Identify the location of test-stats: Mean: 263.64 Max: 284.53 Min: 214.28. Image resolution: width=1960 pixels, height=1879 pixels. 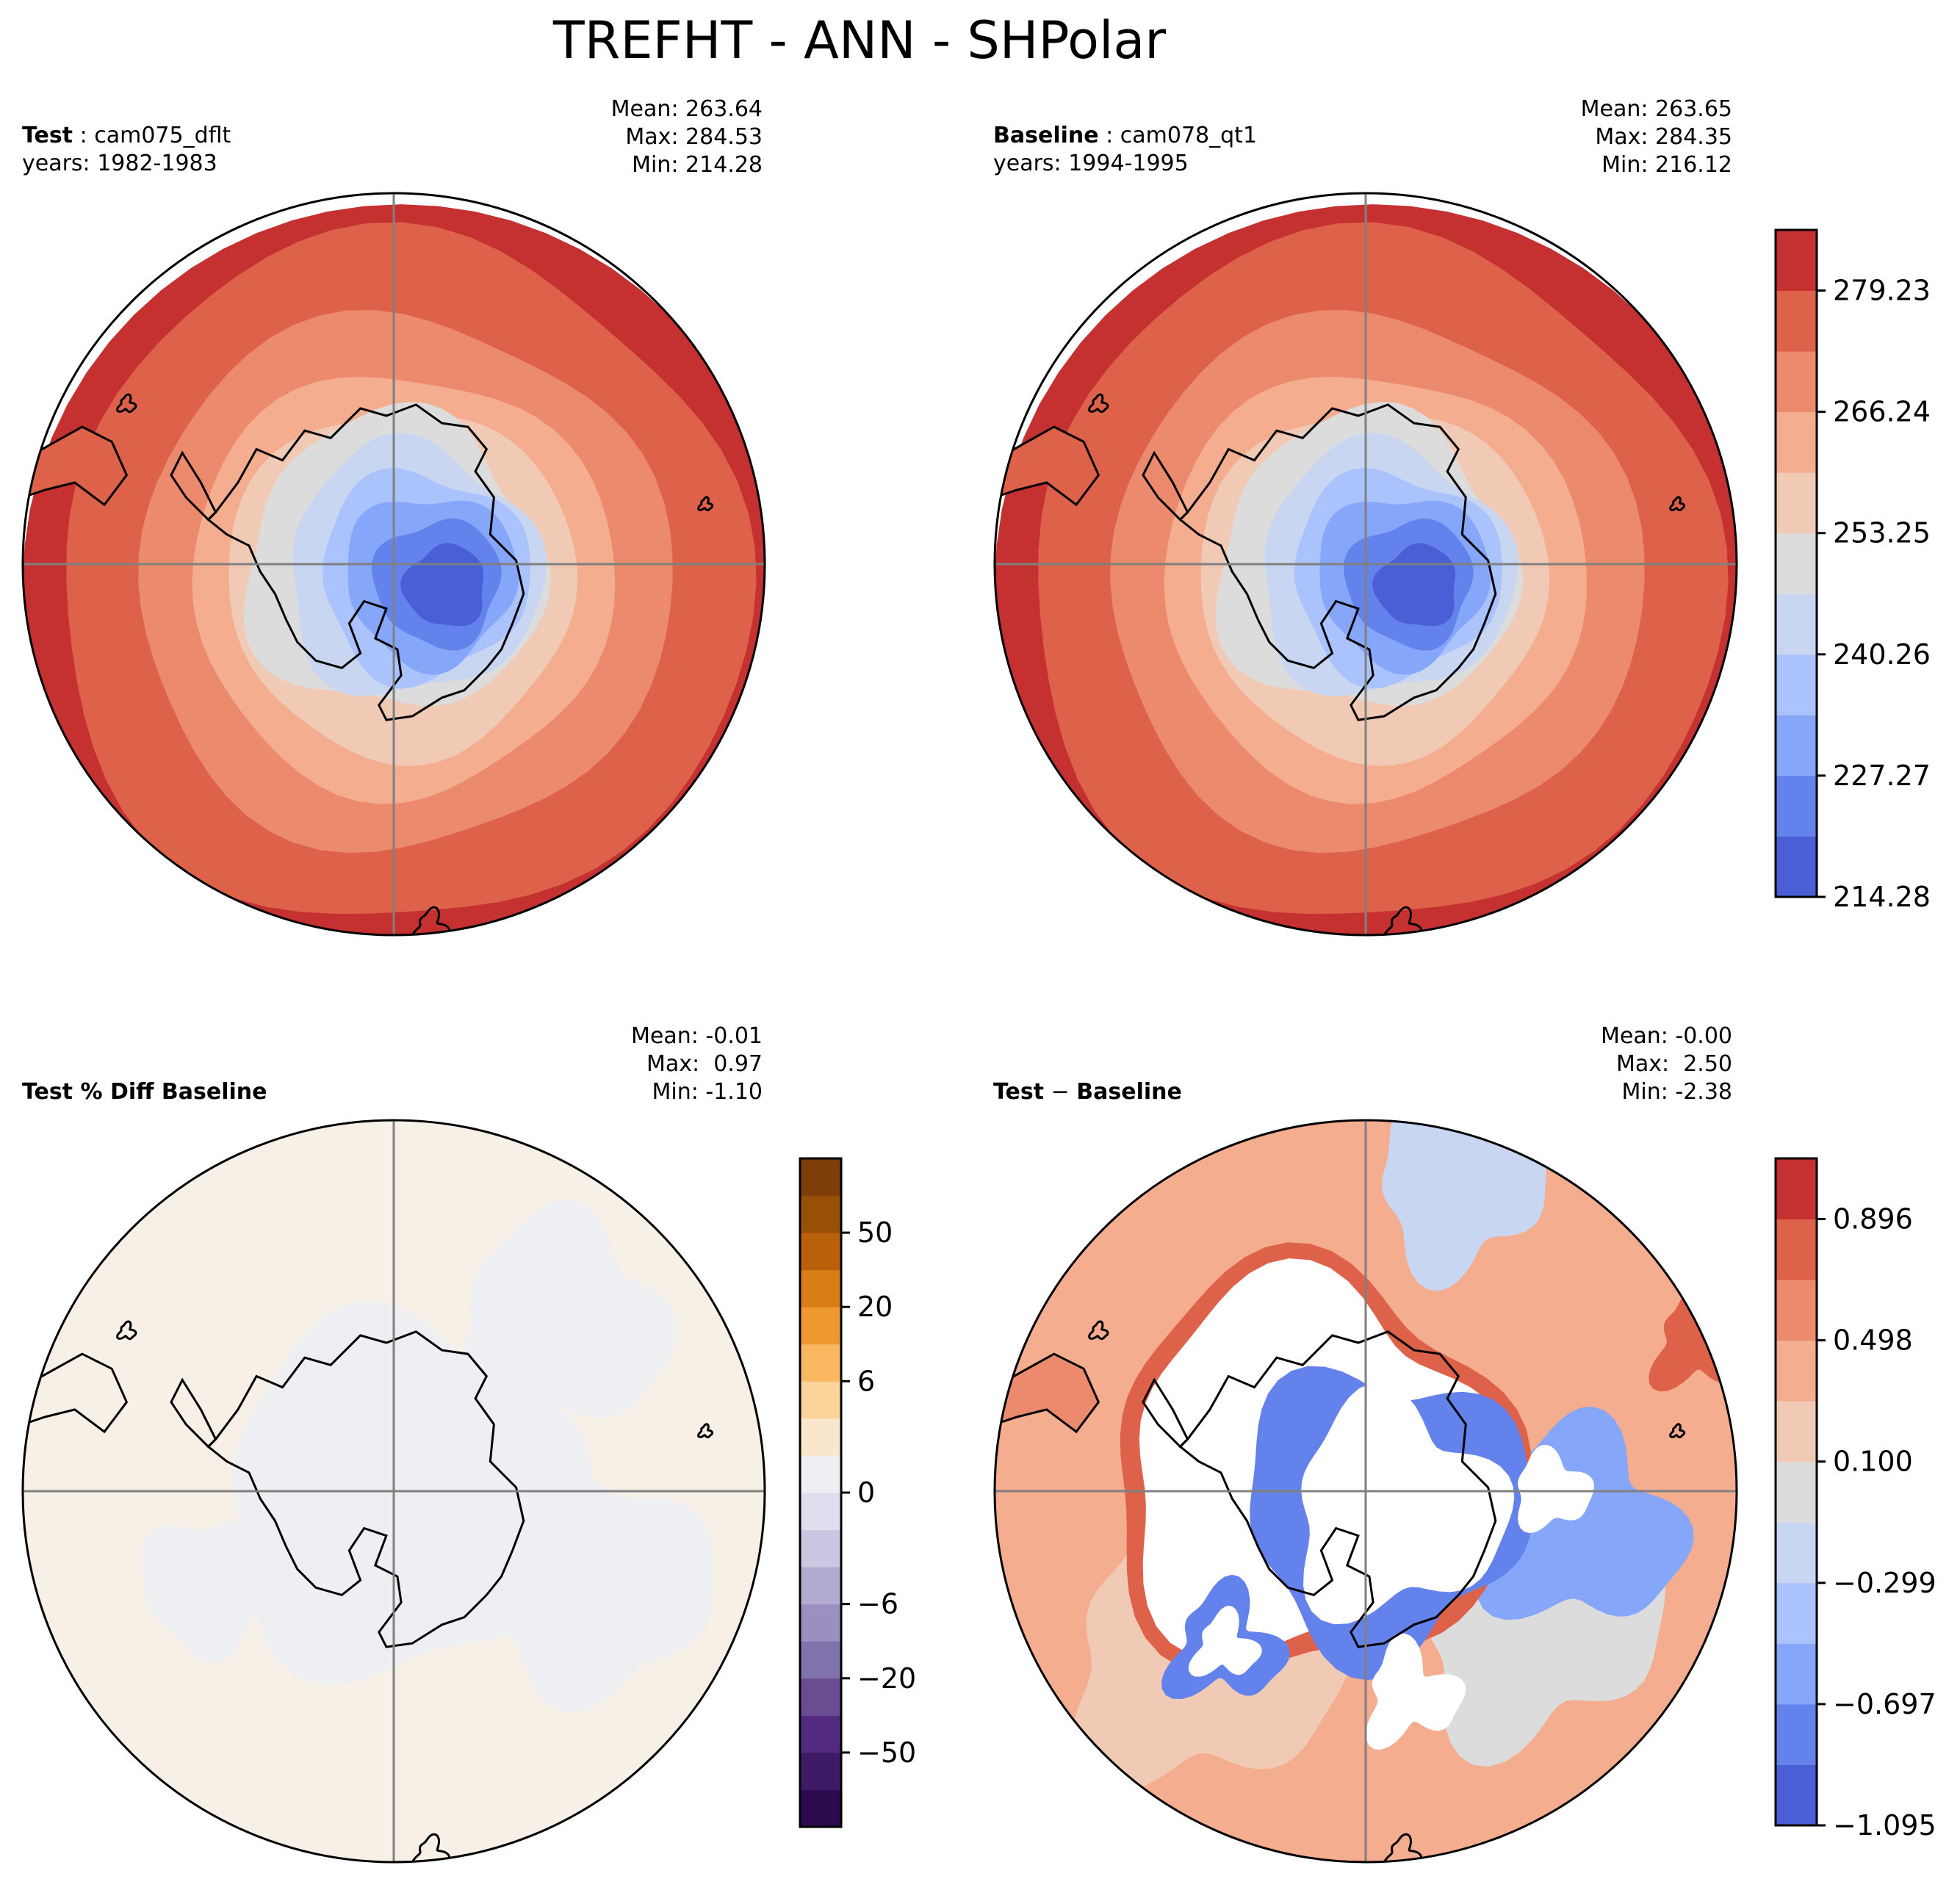
(687, 137).